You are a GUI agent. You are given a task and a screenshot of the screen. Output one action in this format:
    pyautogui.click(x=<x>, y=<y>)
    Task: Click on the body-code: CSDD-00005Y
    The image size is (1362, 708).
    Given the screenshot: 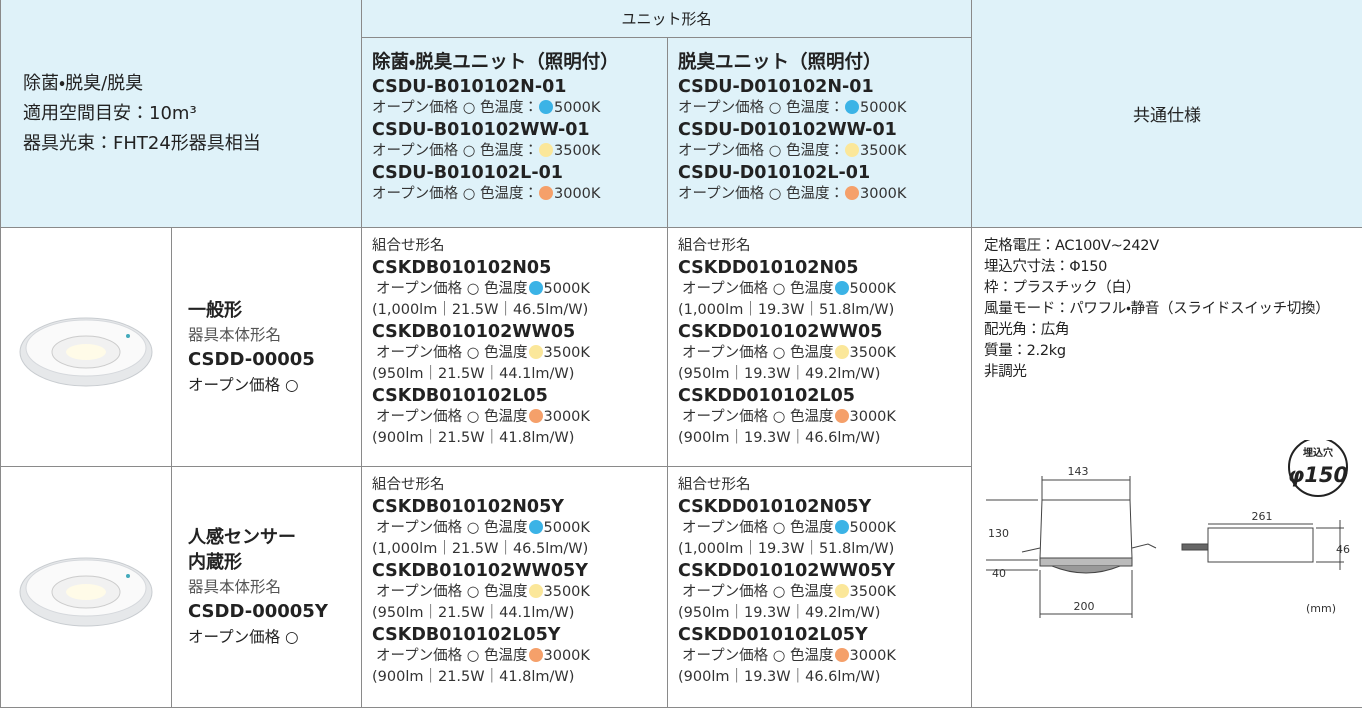 What is the action you would take?
    pyautogui.click(x=258, y=611)
    